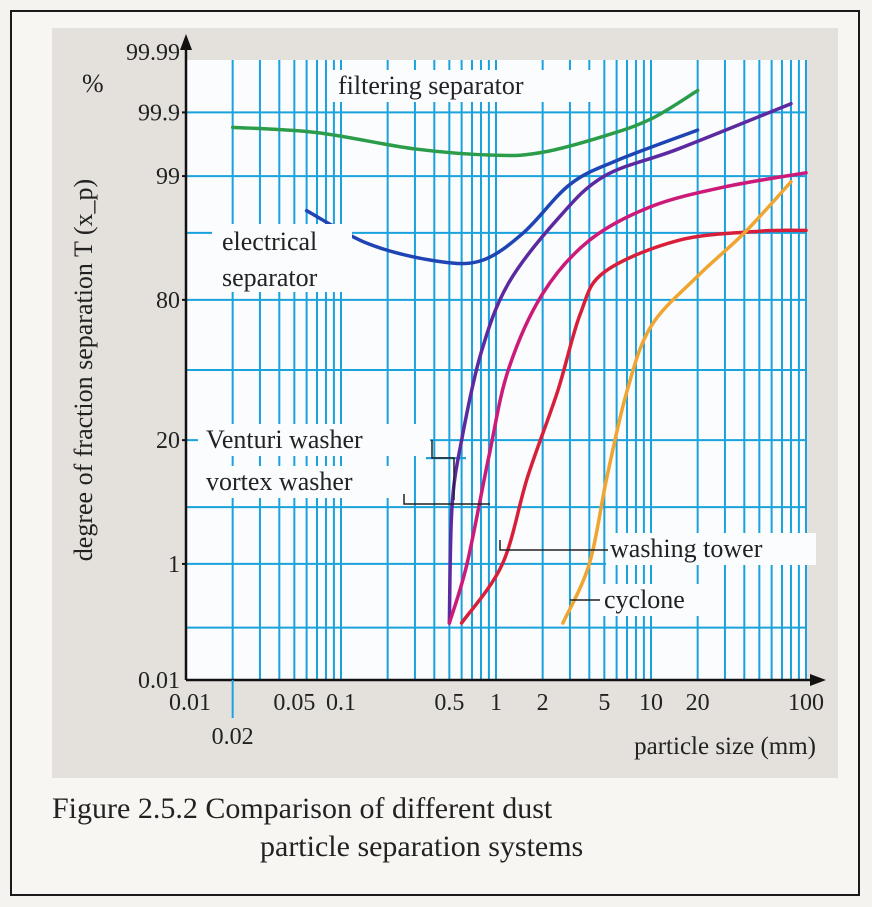 This screenshot has width=872, height=907. Describe the element at coordinates (159, 681) in the screenshot. I see `y-tick-label: 0.01` at that location.